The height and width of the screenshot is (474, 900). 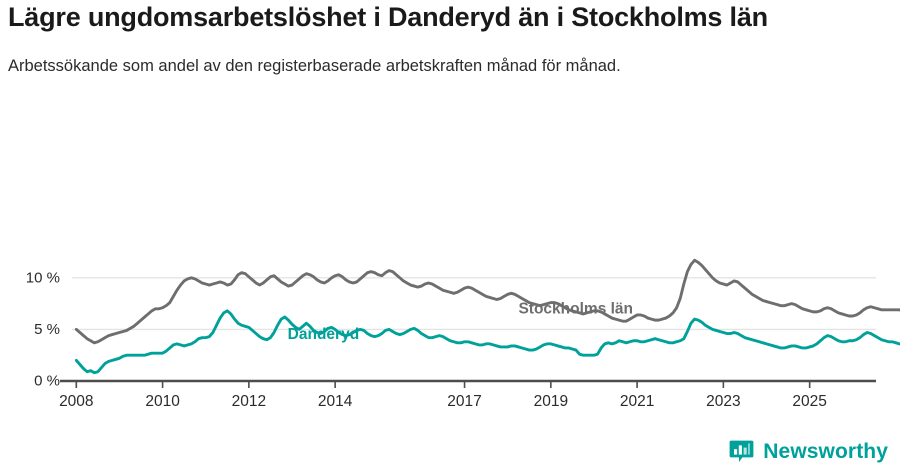 What do you see at coordinates (335, 401) in the screenshot?
I see `x-axis-tick-label: 2014` at bounding box center [335, 401].